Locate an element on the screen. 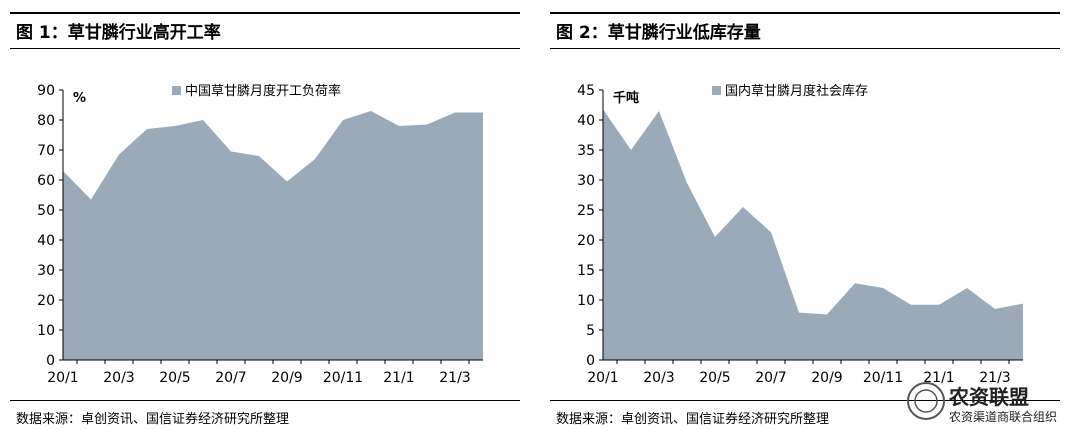  watermark-logo: 农资联盟 农资渠道商联合组织 is located at coordinates (982, 403).